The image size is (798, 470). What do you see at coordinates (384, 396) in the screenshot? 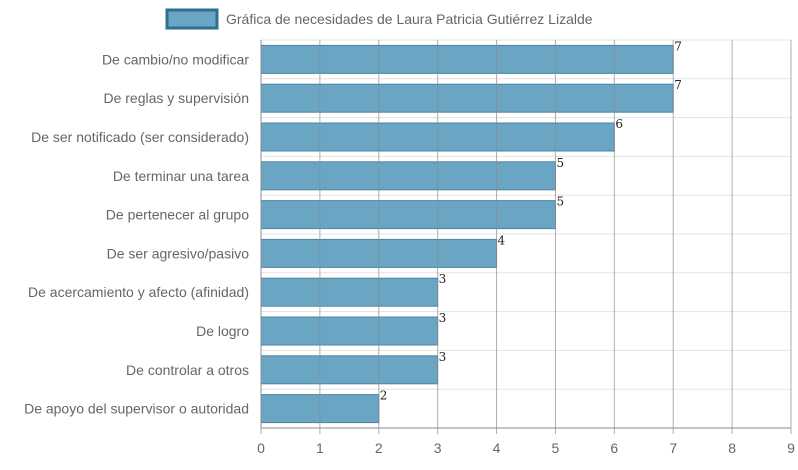
I see `value-label: 2` at bounding box center [384, 396].